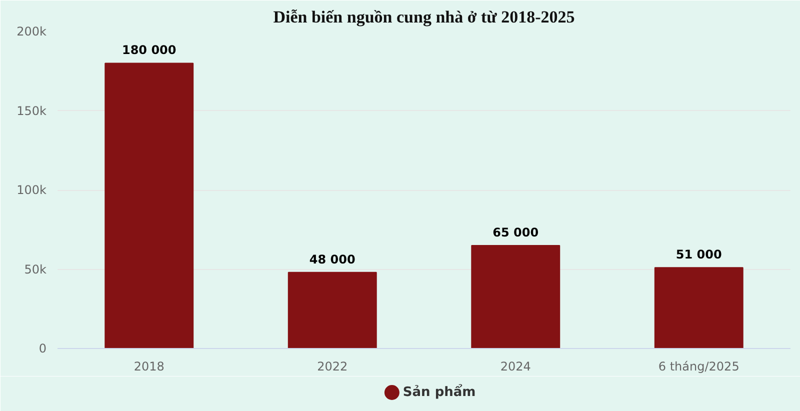  What do you see at coordinates (31, 111) in the screenshot?
I see `y-tick-label: 150k` at bounding box center [31, 111].